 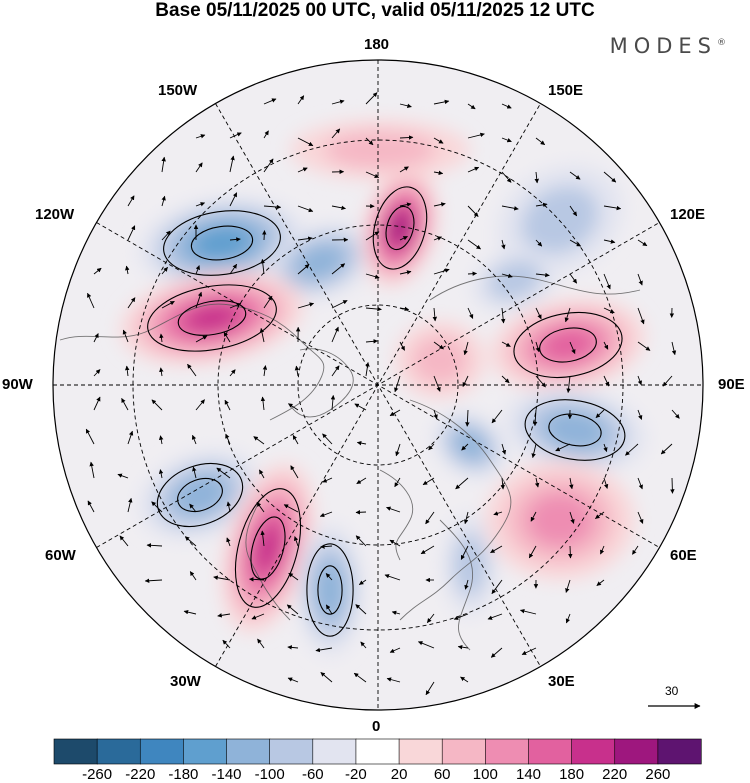 What do you see at coordinates (731, 384) in the screenshot?
I see `lon-label-90e: 90E` at bounding box center [731, 384].